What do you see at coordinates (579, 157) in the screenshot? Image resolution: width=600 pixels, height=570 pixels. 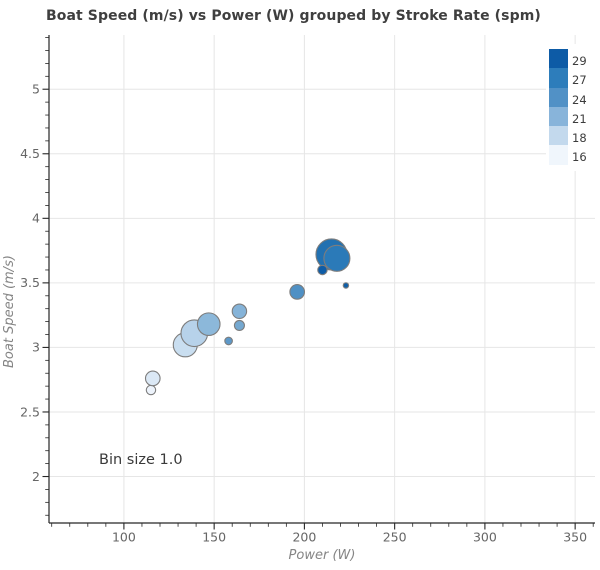 I see `legend-label: 16` at bounding box center [579, 157].